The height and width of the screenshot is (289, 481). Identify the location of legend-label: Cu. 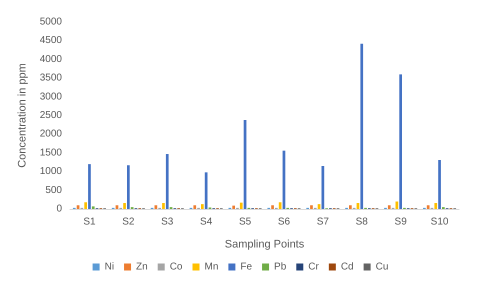
(382, 267).